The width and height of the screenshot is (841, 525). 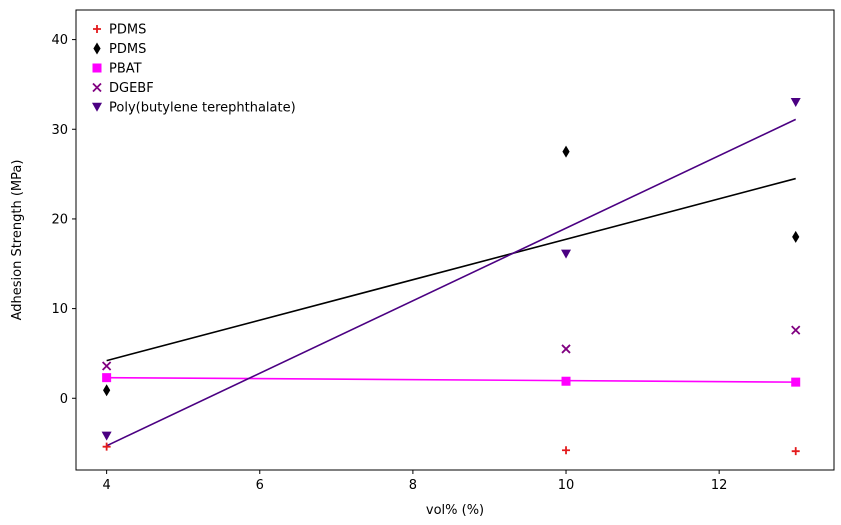 I want to click on x-axis-ticks: 4 6 8 10 12, so click(x=414, y=481).